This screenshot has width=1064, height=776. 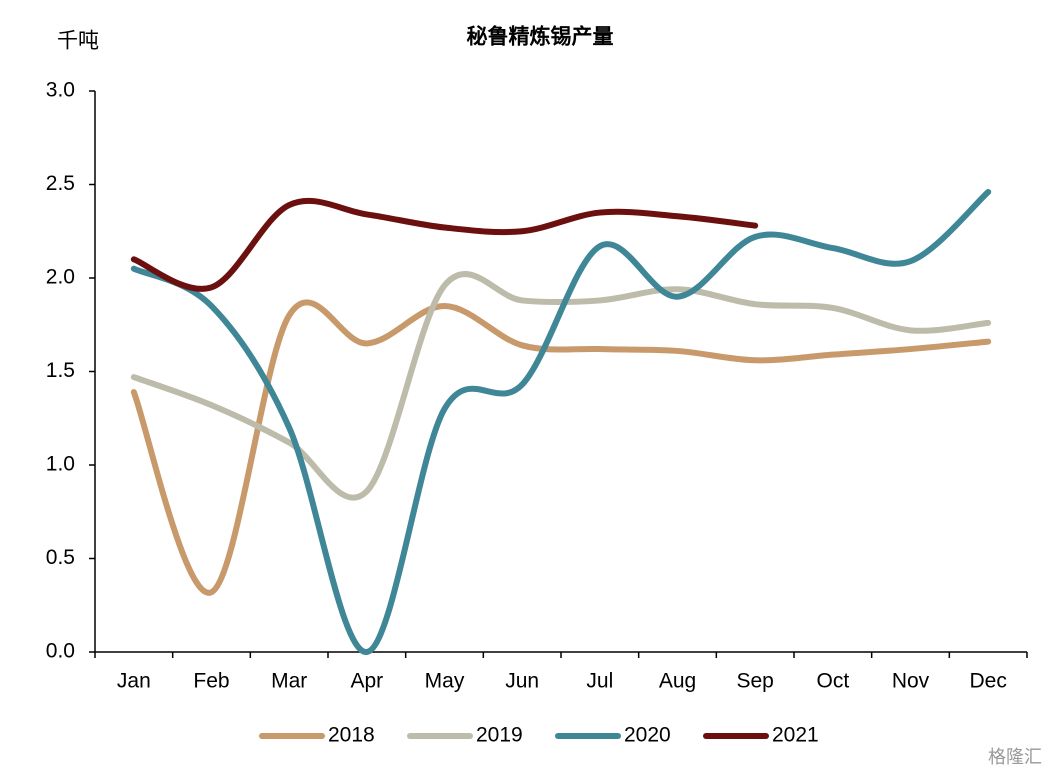 What do you see at coordinates (522, 681) in the screenshot?
I see `x-tick-label: Jun` at bounding box center [522, 681].